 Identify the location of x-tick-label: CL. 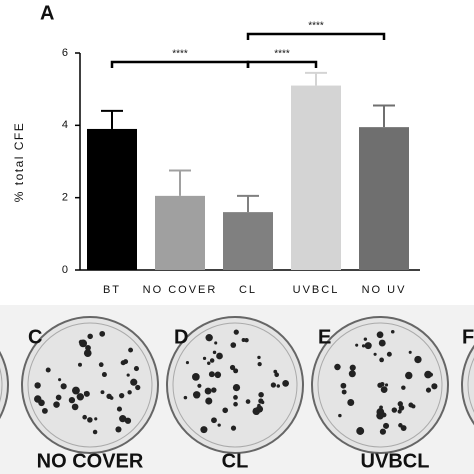
(248, 290).